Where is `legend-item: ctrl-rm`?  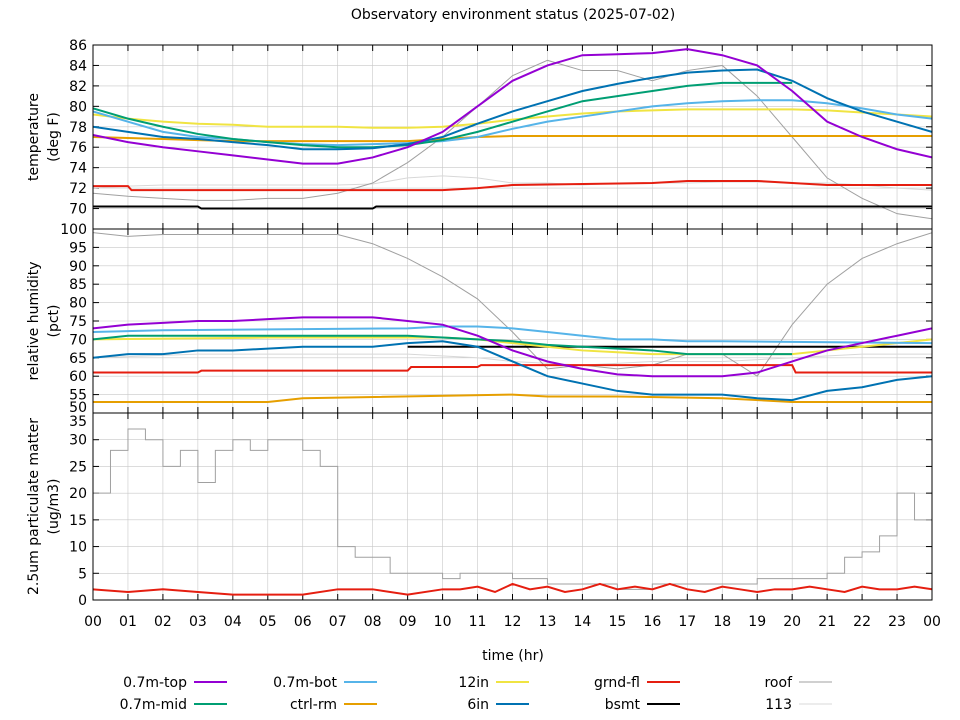 legend-item: ctrl-rm is located at coordinates (333, 705).